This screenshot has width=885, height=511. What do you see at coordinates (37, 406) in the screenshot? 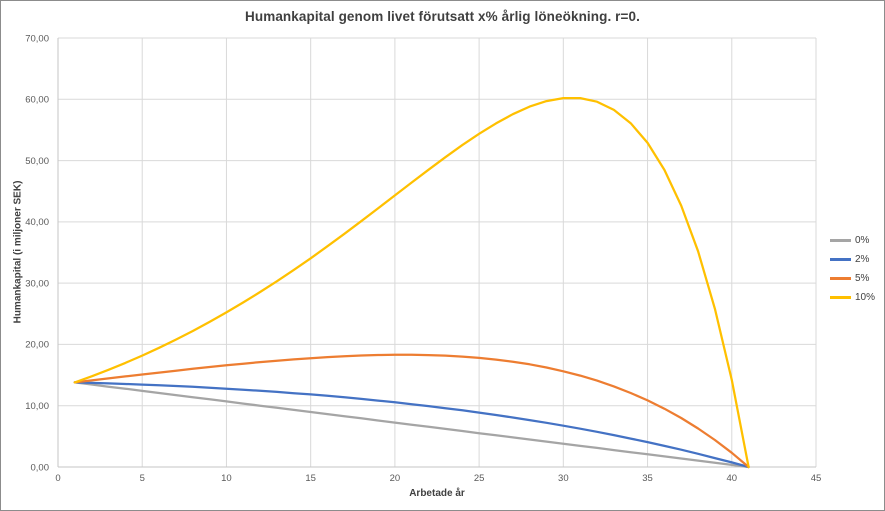
I see `y-tick-label: 10,00` at bounding box center [37, 406].